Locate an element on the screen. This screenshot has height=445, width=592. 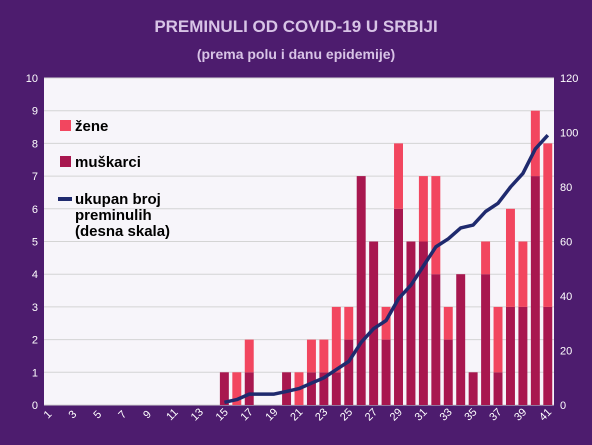
x-tick-label: 7 is located at coordinates (122, 415).